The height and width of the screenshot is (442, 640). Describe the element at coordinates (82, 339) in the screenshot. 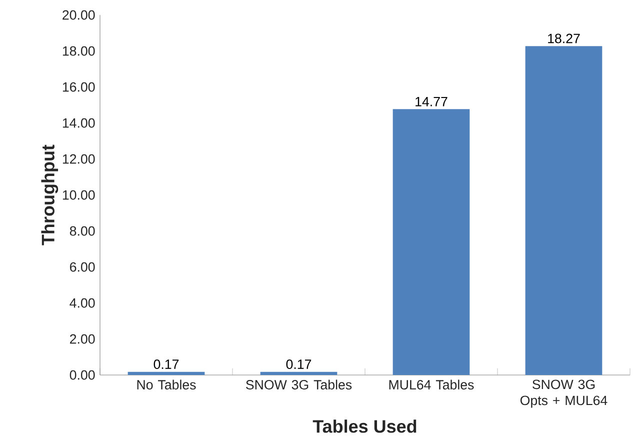

I see `y-tick-label: 2.00` at that location.